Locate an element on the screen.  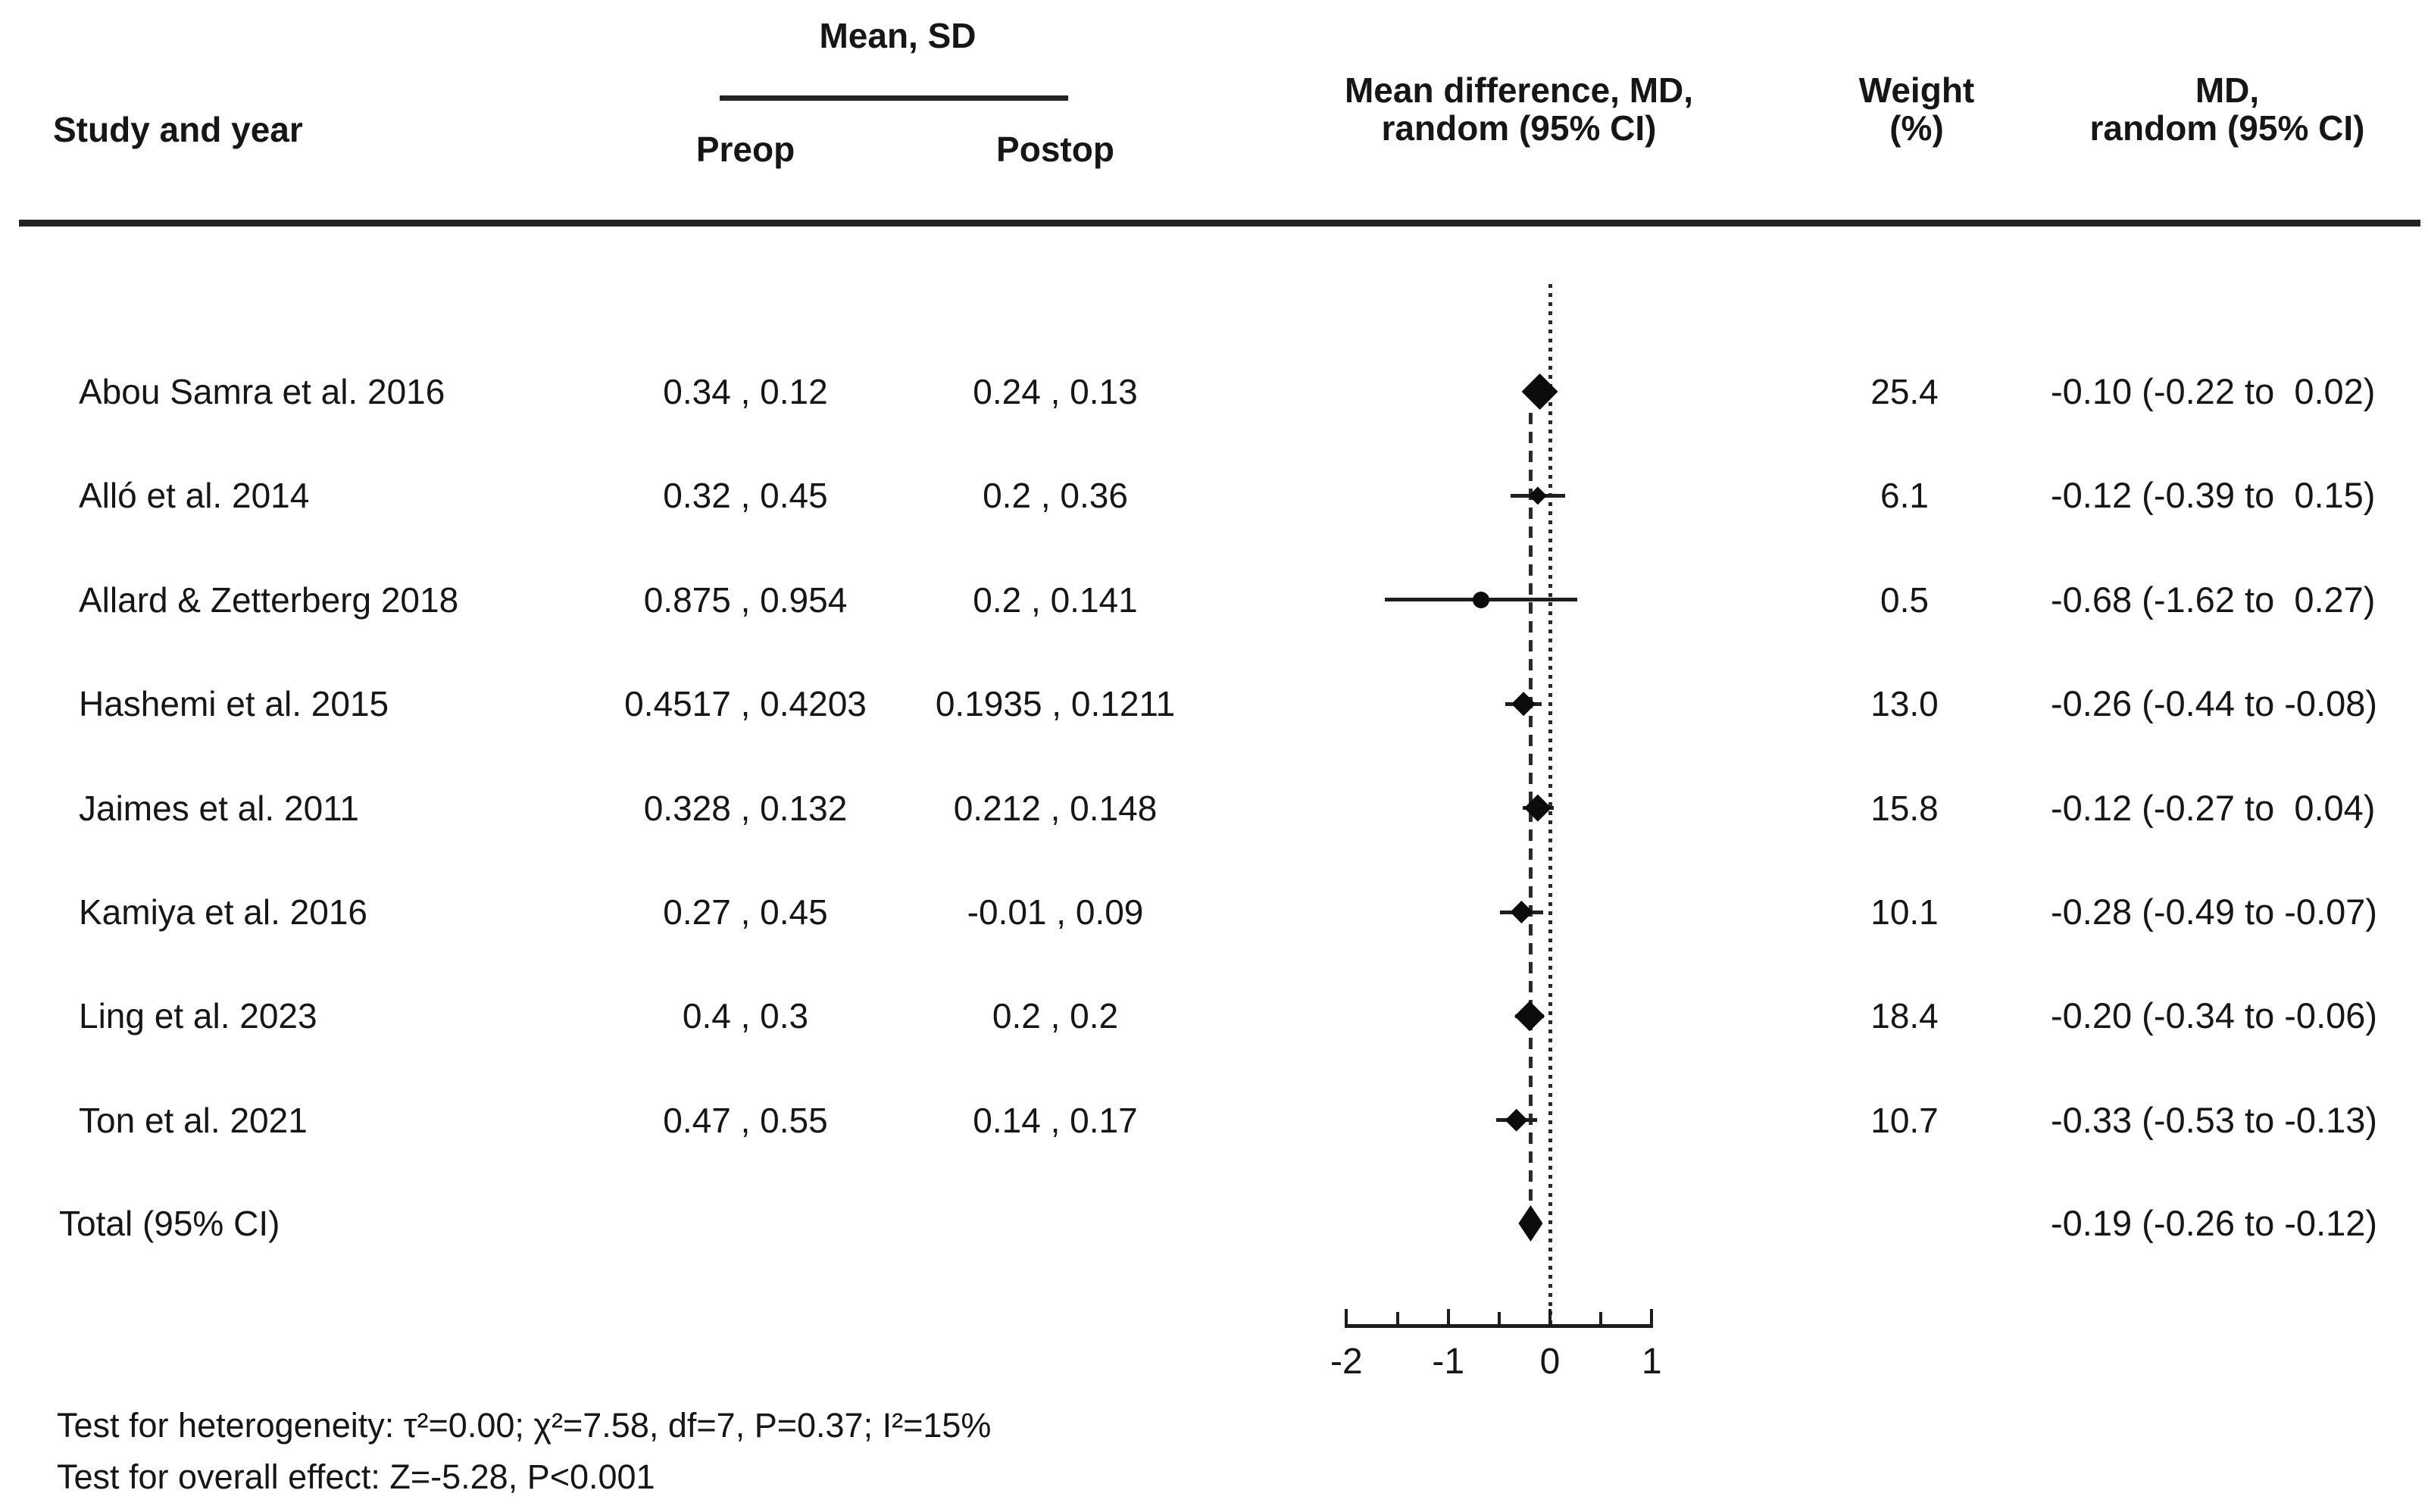
column-header-md-plot-line2: random (95% CI) is located at coordinates (1519, 128).